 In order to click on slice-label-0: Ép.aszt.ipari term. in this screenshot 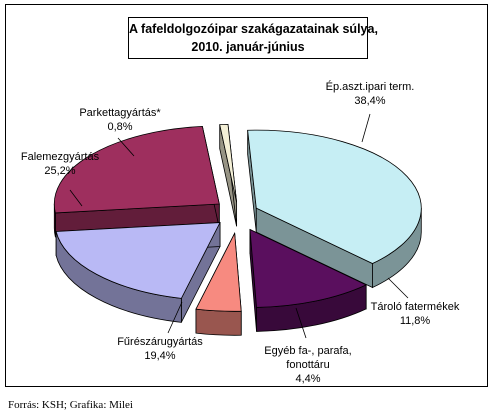, I will do `click(370, 86)`.